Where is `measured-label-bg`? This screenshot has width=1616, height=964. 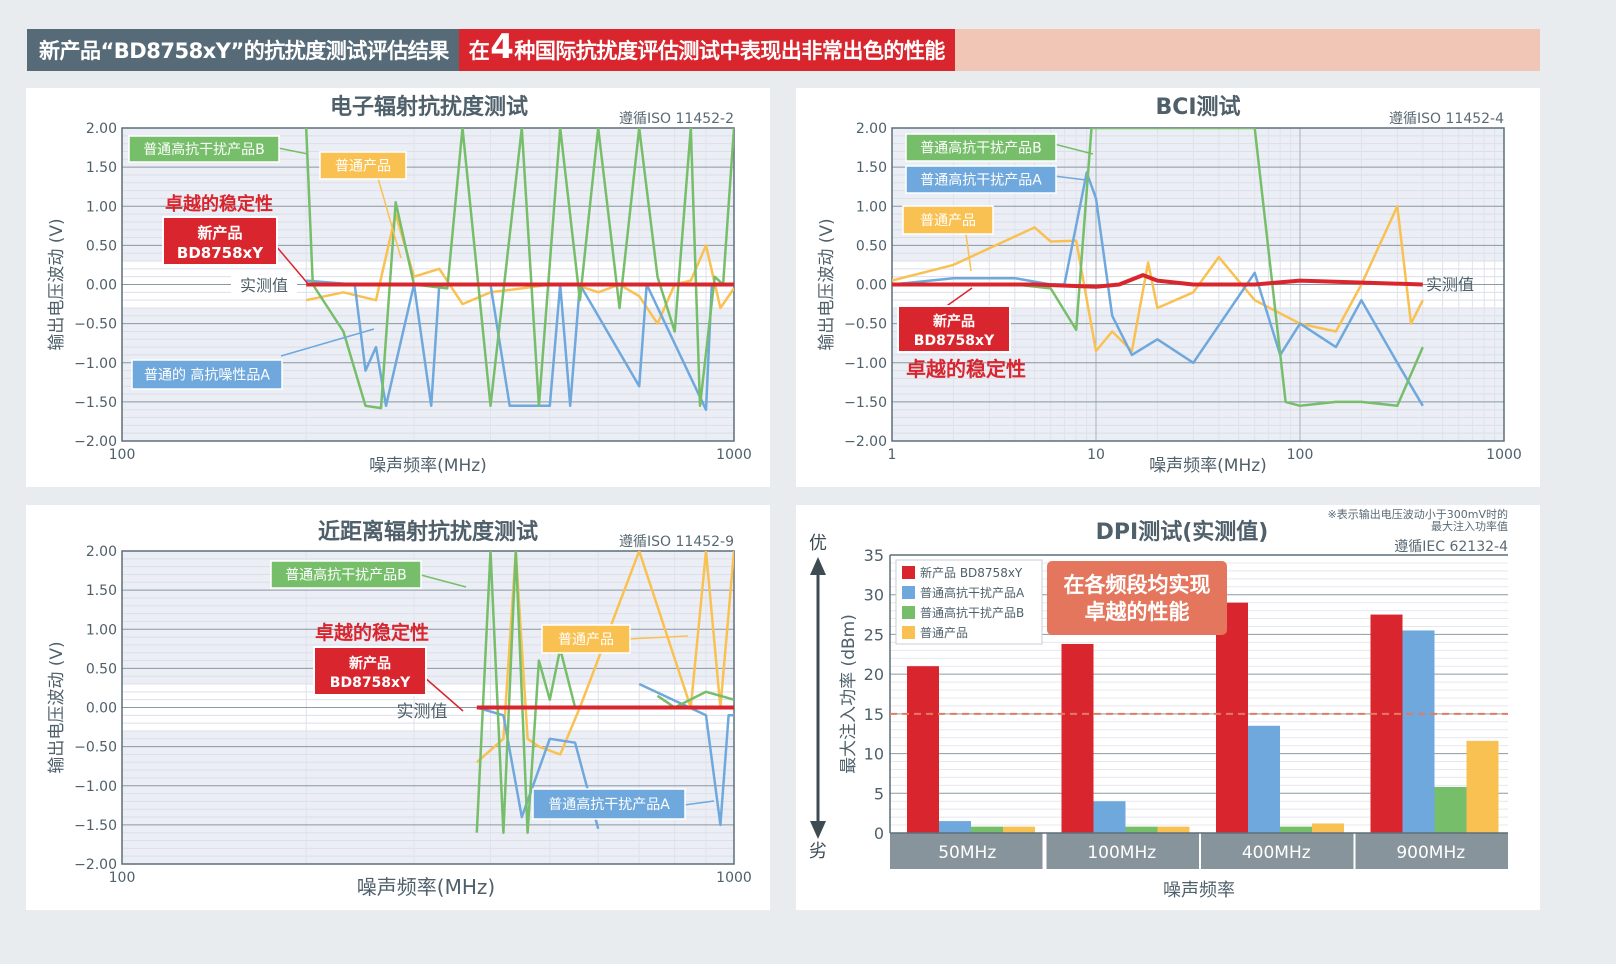
measured-label-bg is located at coordinates (264, 284).